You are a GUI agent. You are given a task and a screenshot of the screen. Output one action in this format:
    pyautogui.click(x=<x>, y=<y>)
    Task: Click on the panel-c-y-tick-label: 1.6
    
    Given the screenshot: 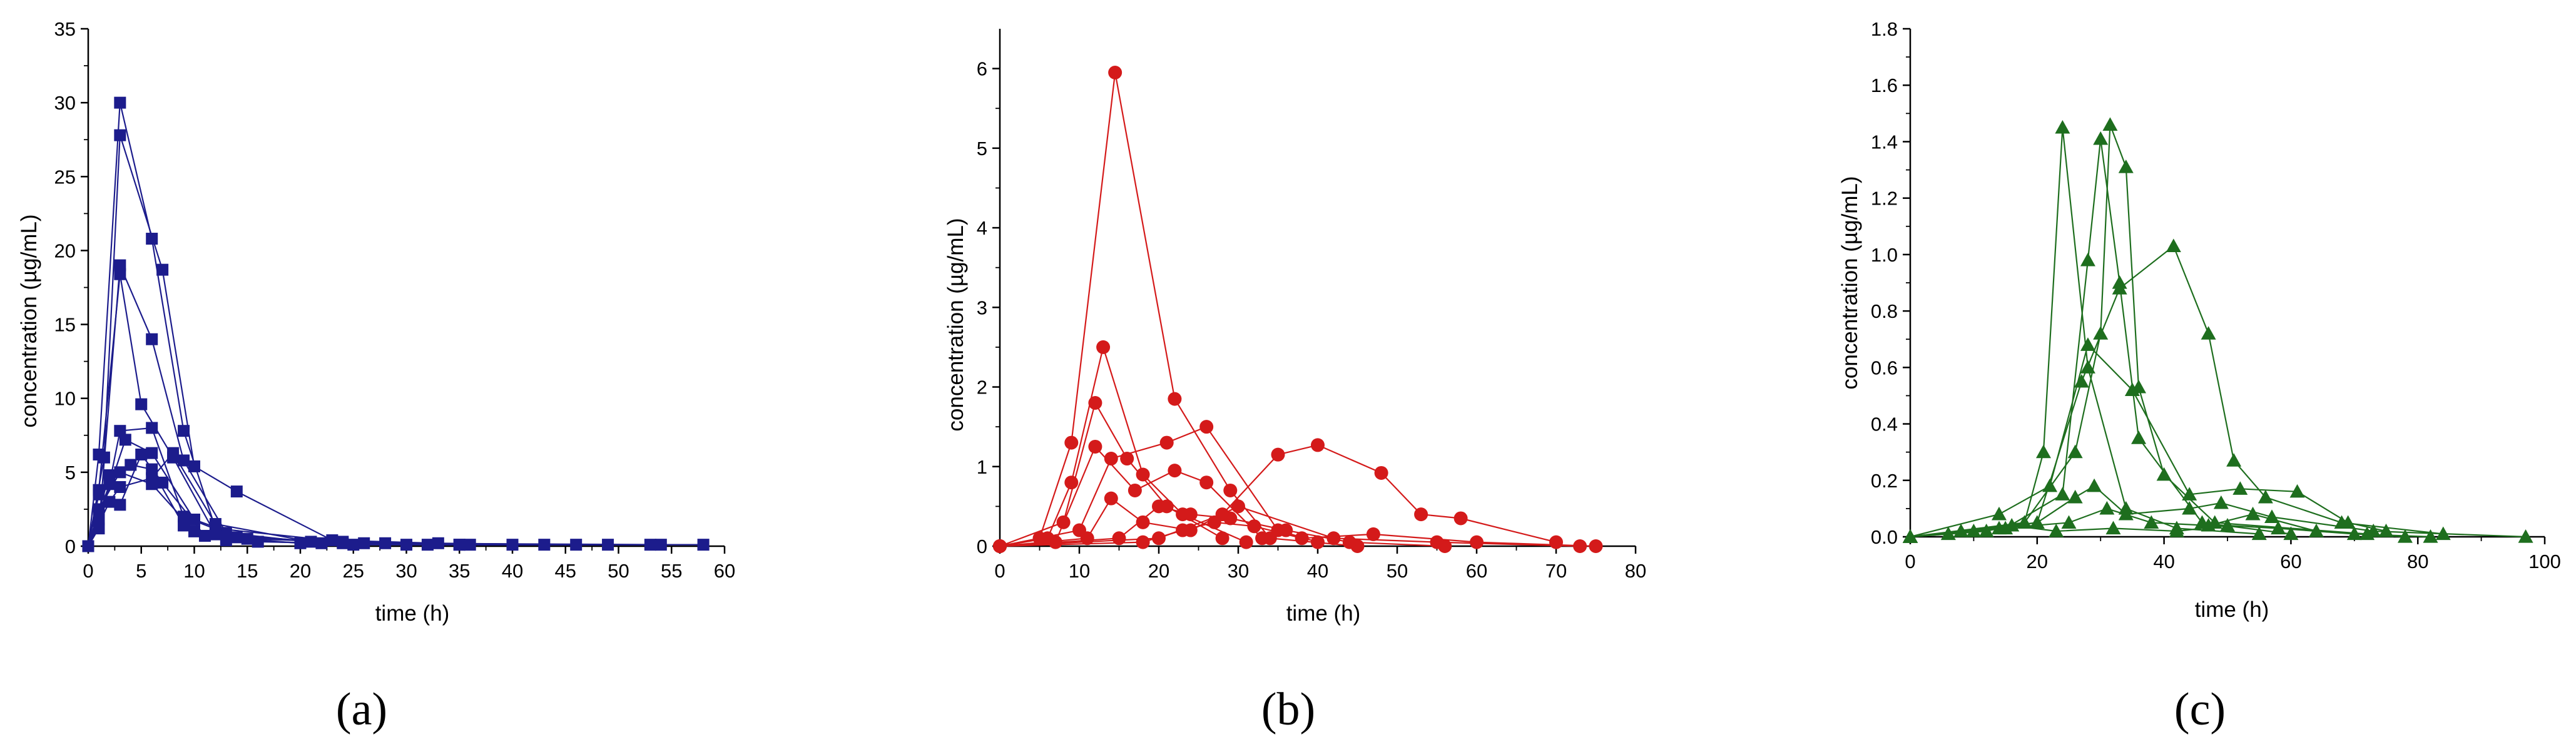 What is the action you would take?
    pyautogui.click(x=1884, y=85)
    